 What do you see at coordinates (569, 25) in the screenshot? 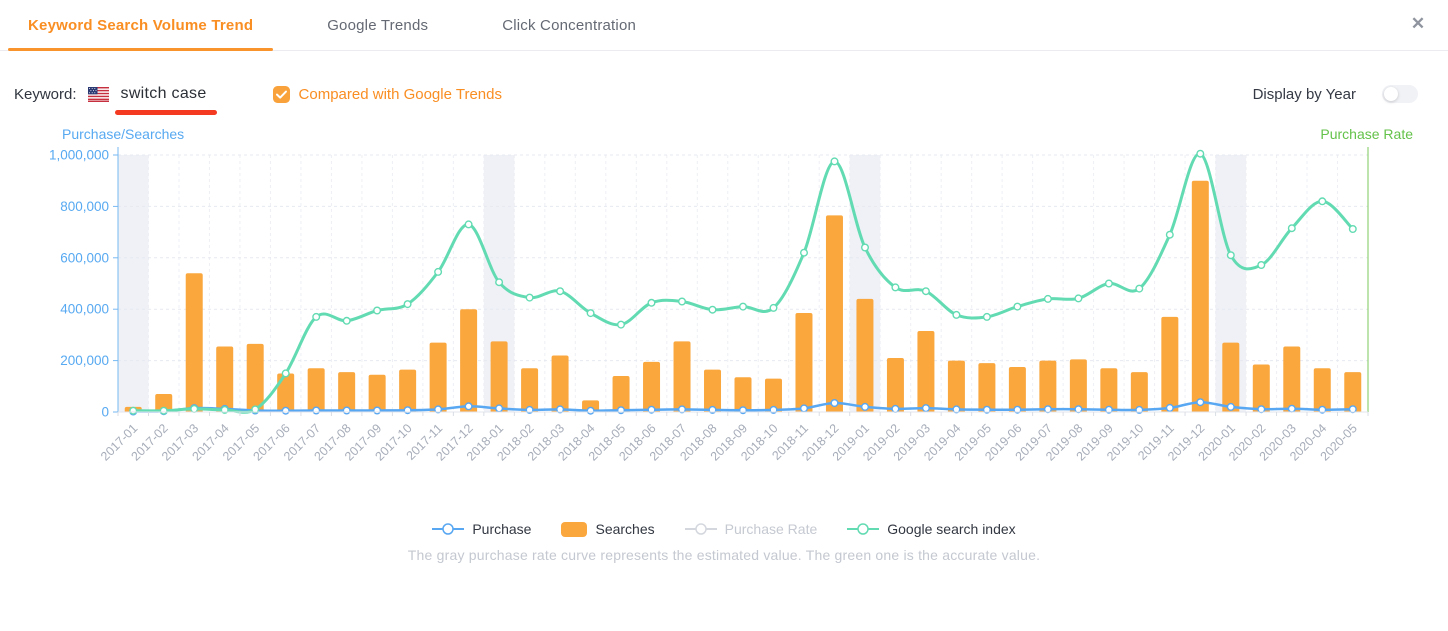
I see `tab-click-concentration: Click Concentration` at bounding box center [569, 25].